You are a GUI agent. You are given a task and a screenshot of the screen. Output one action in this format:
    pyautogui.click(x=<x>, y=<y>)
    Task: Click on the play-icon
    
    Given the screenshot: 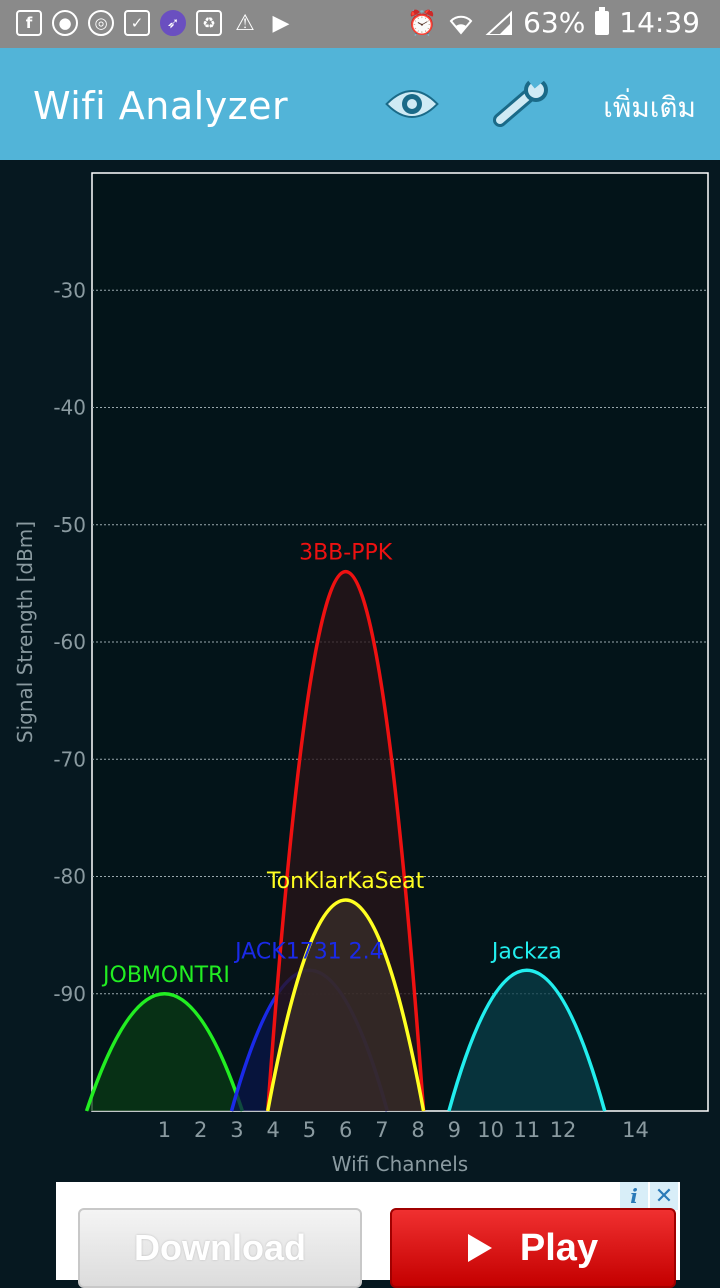 What is the action you would take?
    pyautogui.click(x=479, y=1248)
    